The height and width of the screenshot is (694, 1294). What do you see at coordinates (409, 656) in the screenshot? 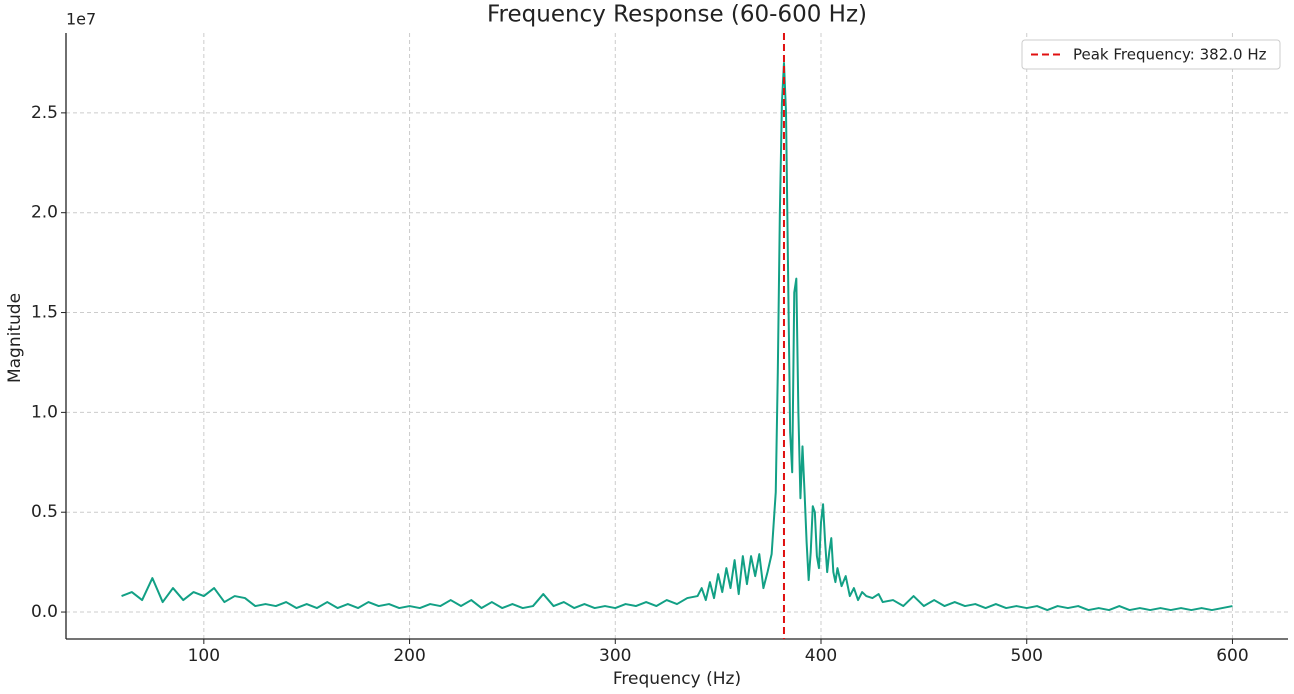
I see `x-tick-label: 200` at bounding box center [409, 656].